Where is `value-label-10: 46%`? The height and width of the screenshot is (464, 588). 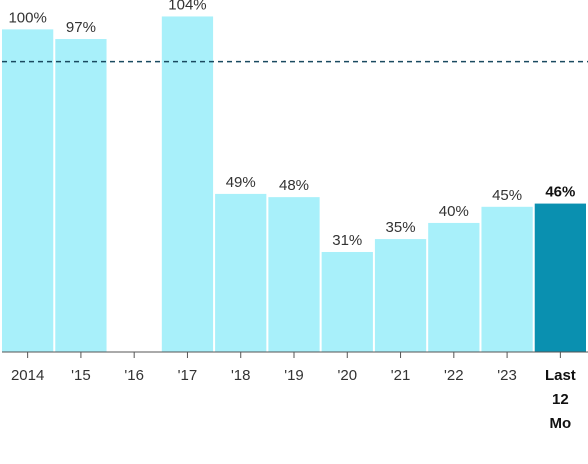
value-label-10: 46% is located at coordinates (560, 192).